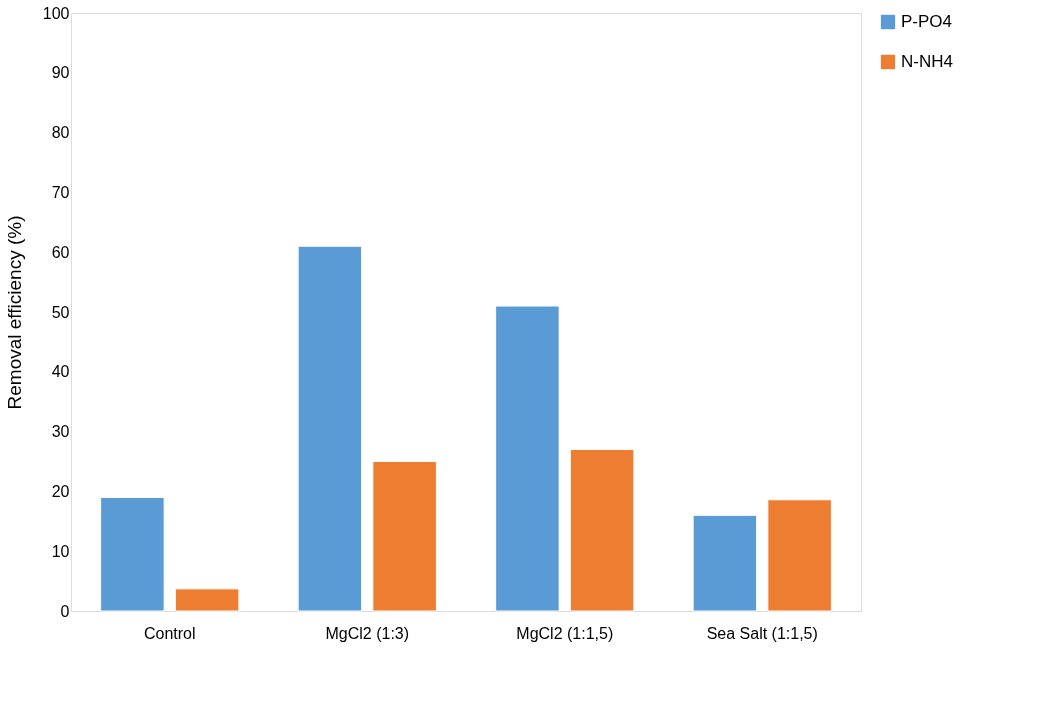 The width and height of the screenshot is (1062, 723). Describe the element at coordinates (565, 633) in the screenshot. I see `x-tick-label: MgCl2 (1:1,5)` at that location.